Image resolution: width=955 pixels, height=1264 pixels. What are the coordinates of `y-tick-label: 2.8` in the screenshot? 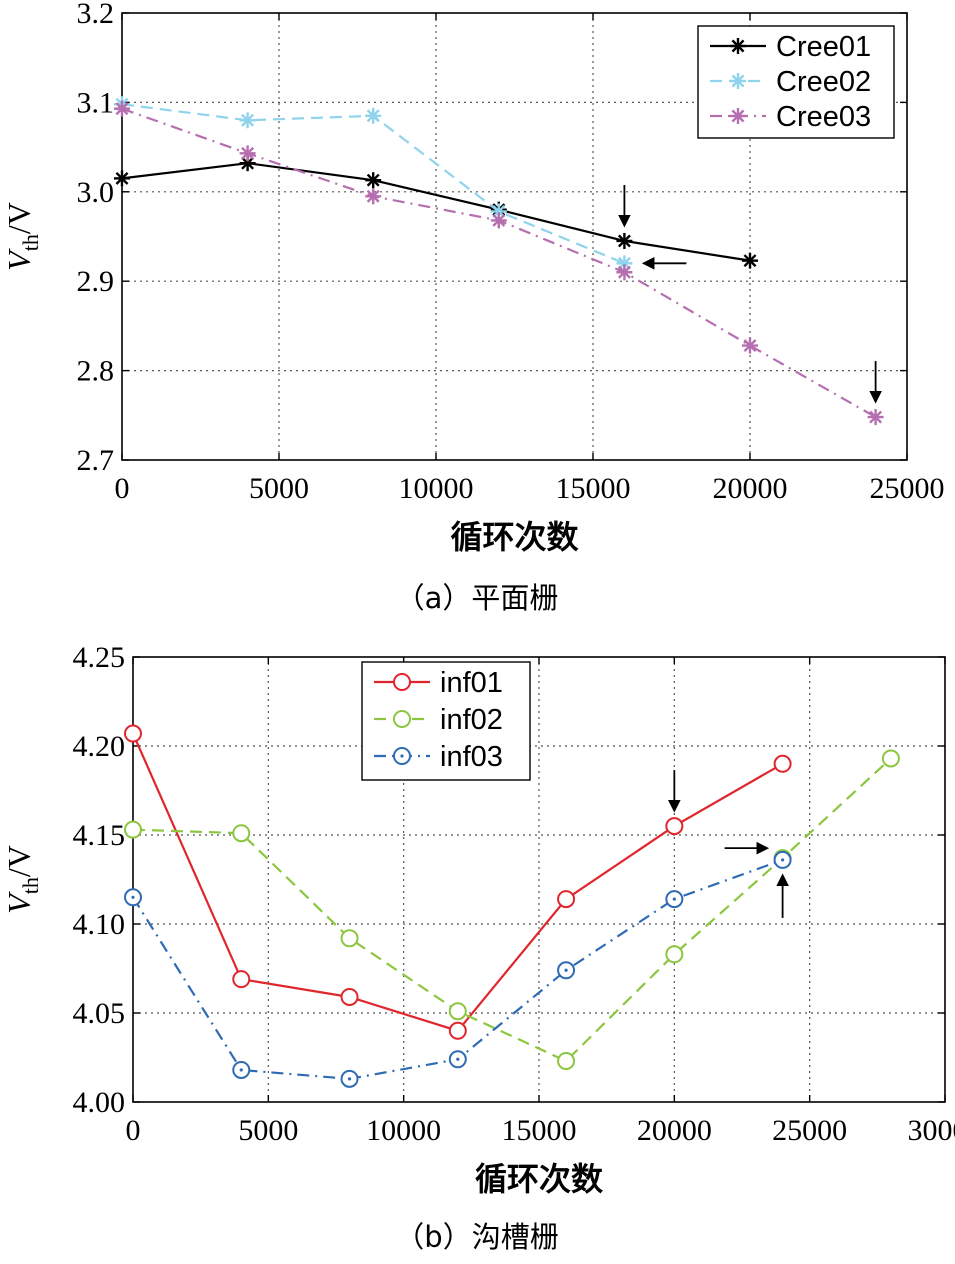 It's located at (96, 371).